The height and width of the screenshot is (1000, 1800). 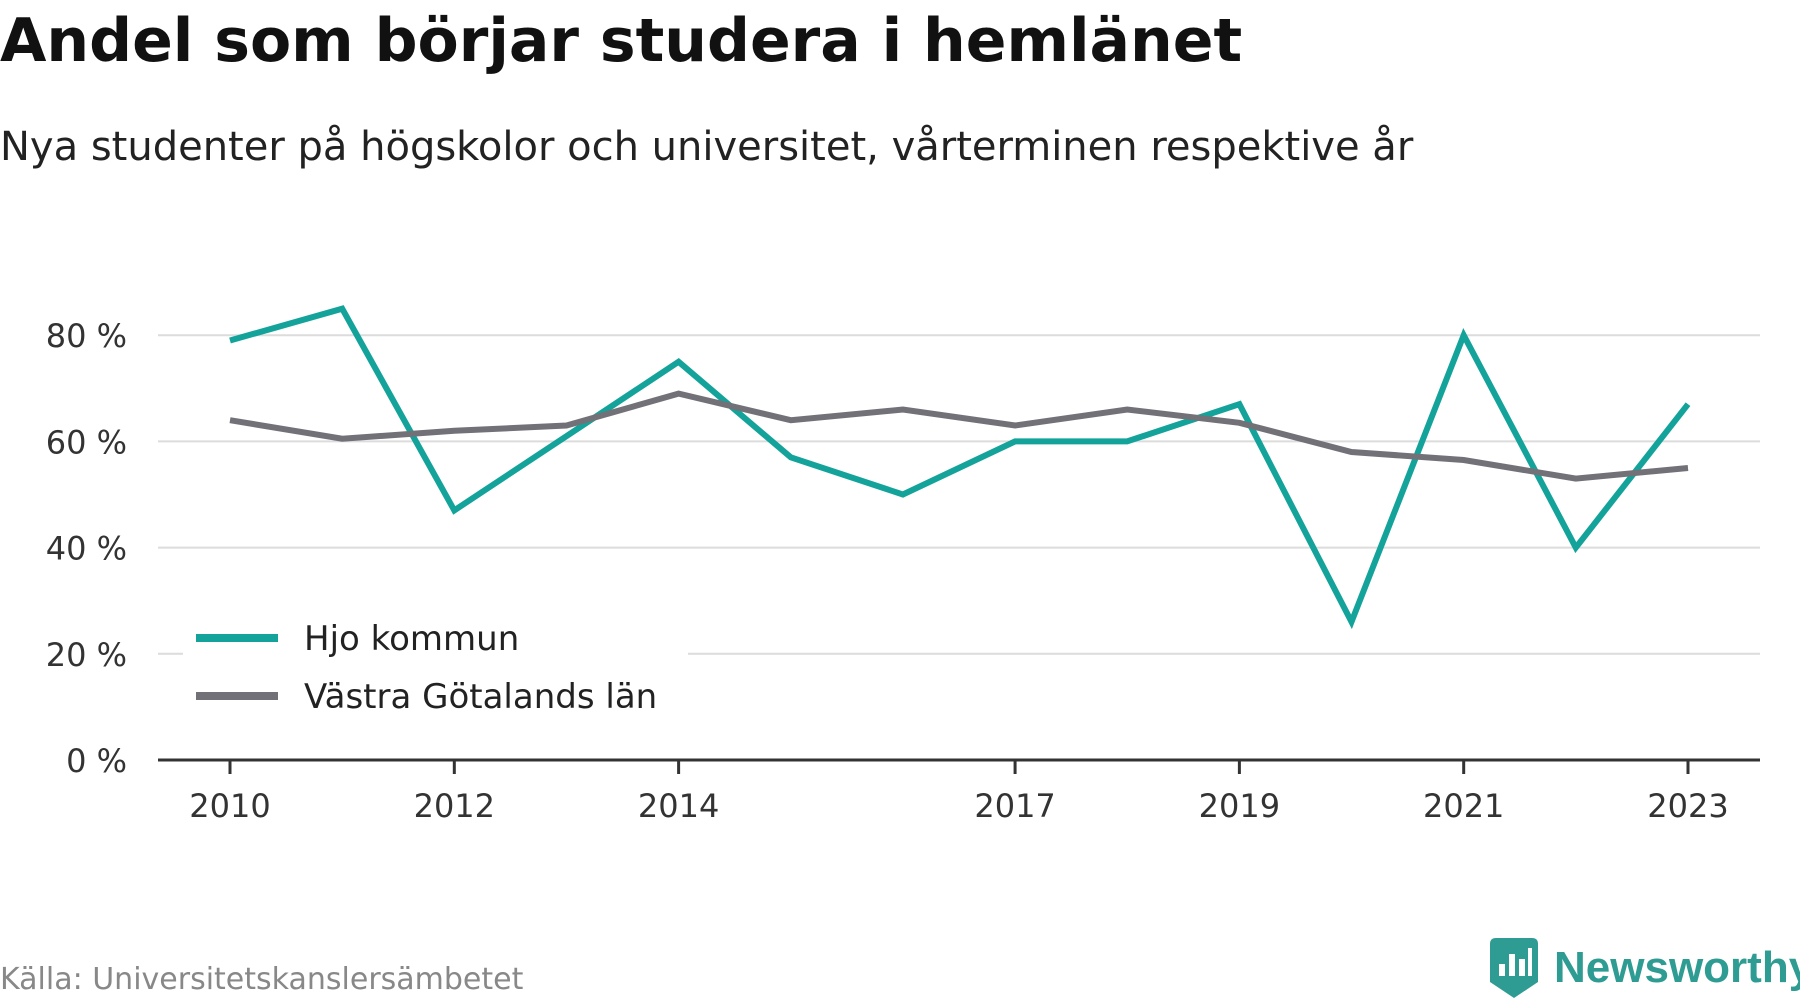 What do you see at coordinates (1239, 806) in the screenshot?
I see `x-tick-label: 2019` at bounding box center [1239, 806].